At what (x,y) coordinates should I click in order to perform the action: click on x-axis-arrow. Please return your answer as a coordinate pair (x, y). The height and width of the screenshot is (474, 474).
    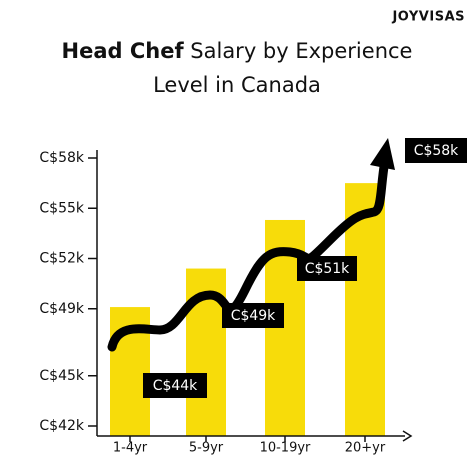
    Looking at the image, I should click on (407, 436).